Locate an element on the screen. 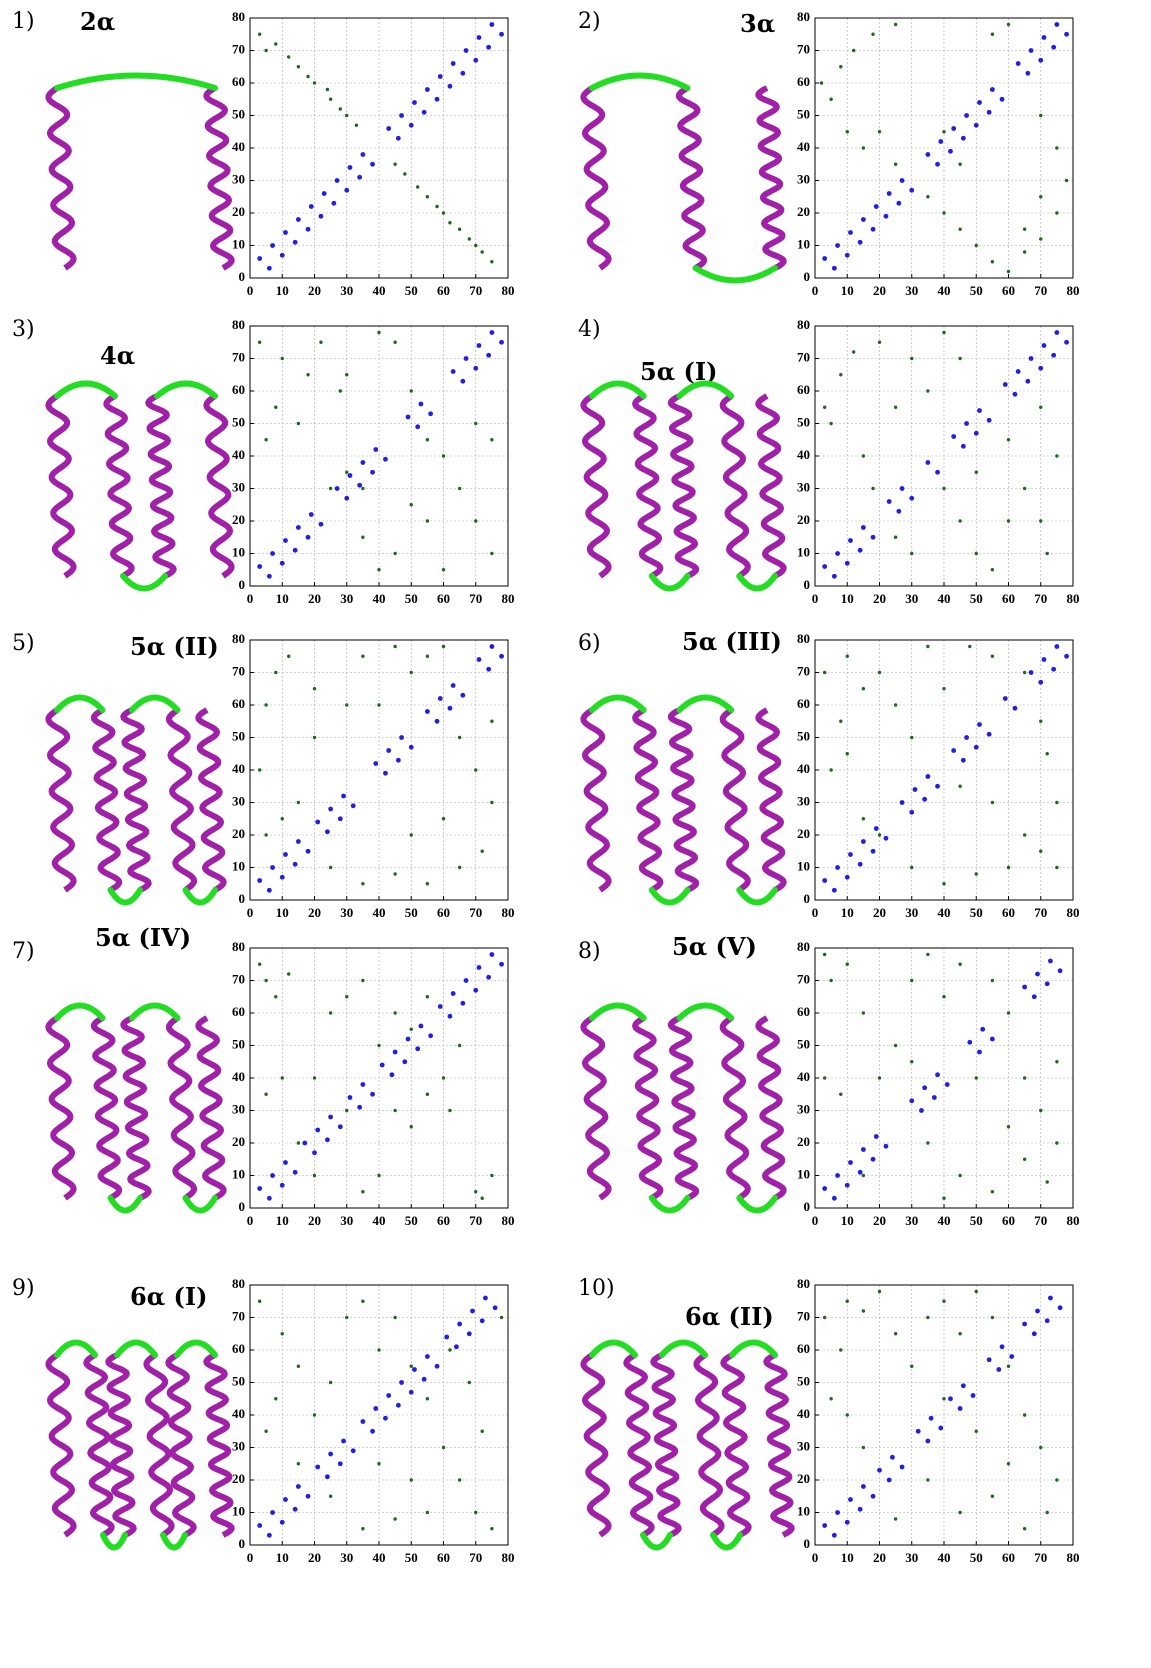 The image size is (1151, 1668). y-tick-label: 40 is located at coordinates (803, 768).